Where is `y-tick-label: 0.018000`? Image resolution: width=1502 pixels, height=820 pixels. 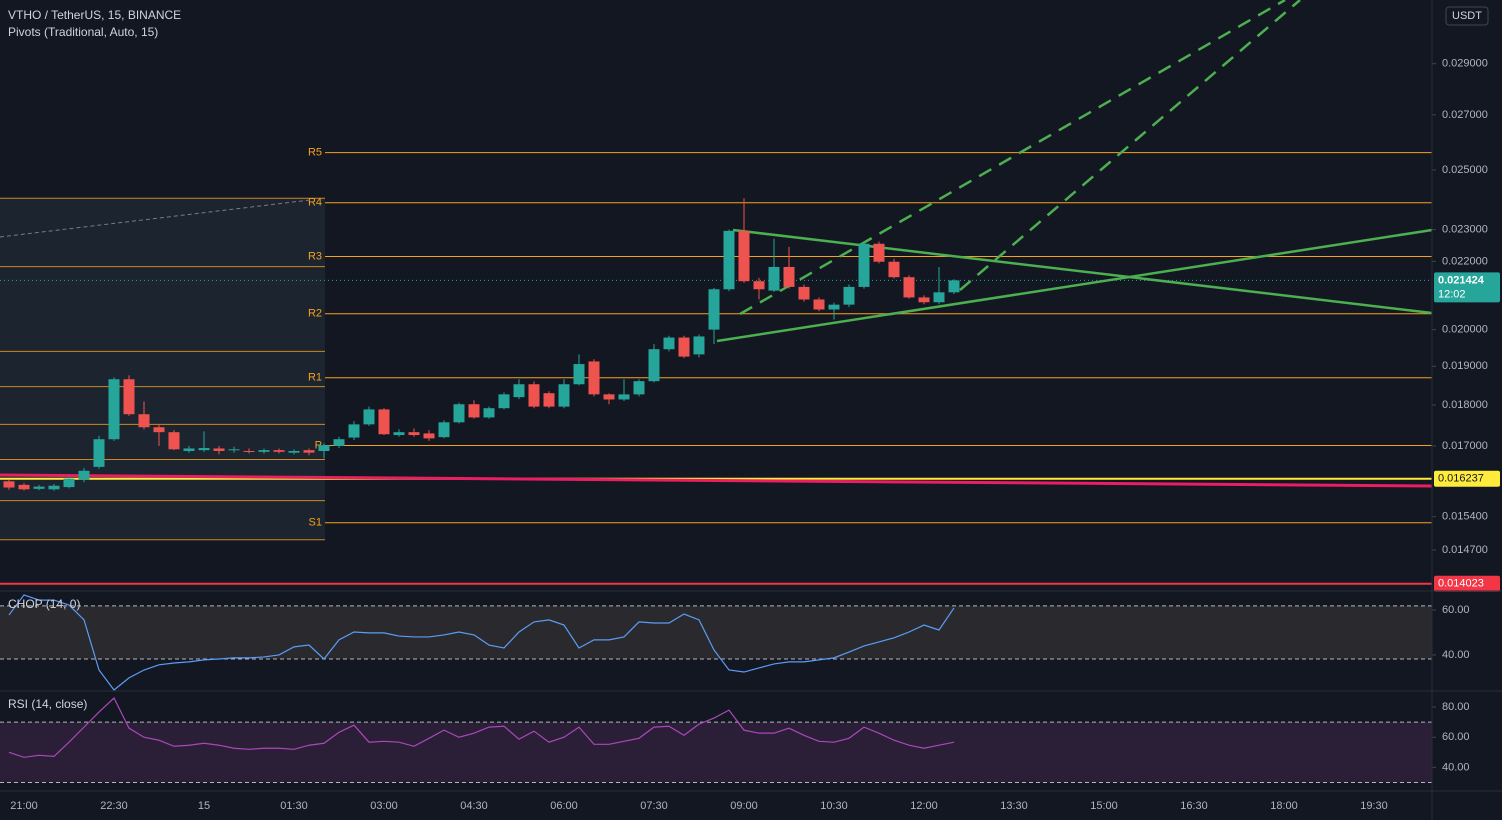 y-tick-label: 0.018000 is located at coordinates (1465, 405).